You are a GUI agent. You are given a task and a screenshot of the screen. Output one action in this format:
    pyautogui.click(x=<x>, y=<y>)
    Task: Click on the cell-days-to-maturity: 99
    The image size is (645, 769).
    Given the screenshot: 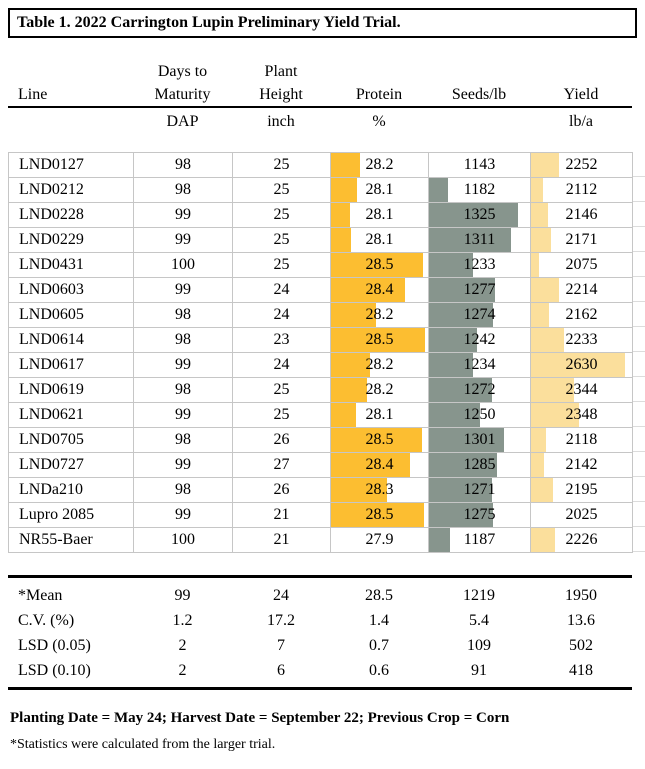 What is the action you would take?
    pyautogui.click(x=183, y=365)
    